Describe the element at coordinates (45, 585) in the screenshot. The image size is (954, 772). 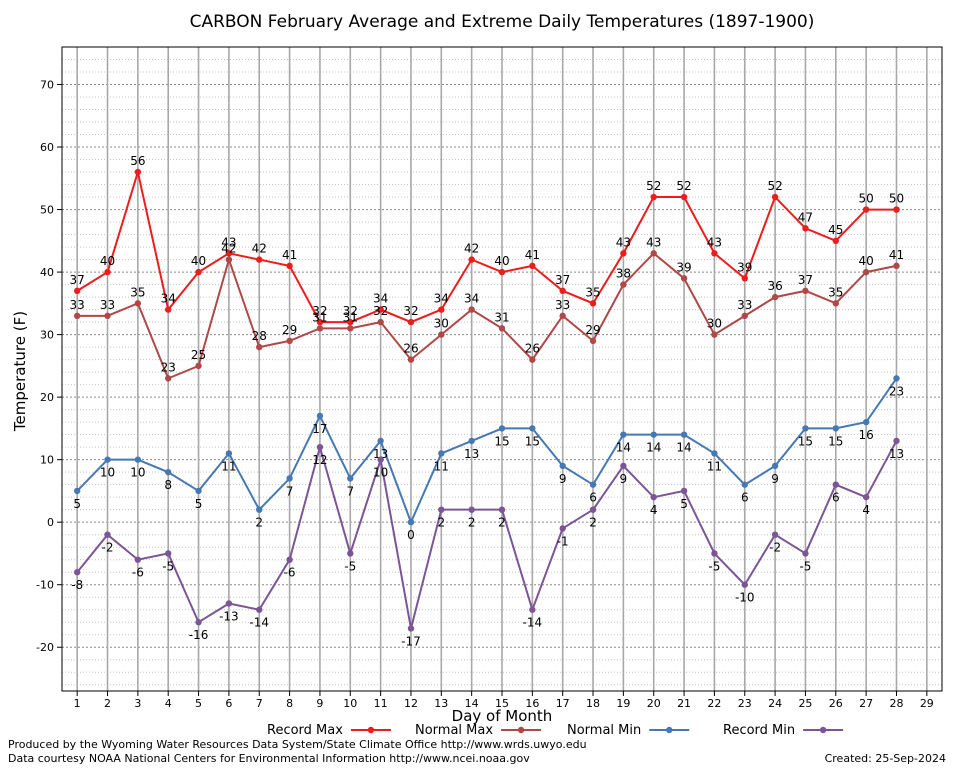
I see `y-tick-label: -10` at that location.